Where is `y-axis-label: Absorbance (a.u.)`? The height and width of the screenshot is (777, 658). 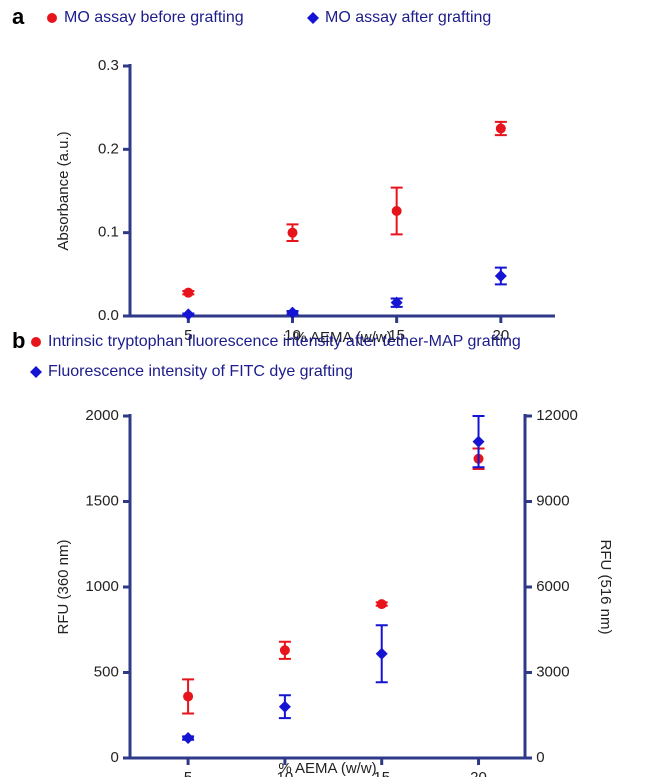 y-axis-label: Absorbance (a.u.) is located at coordinates (63, 190).